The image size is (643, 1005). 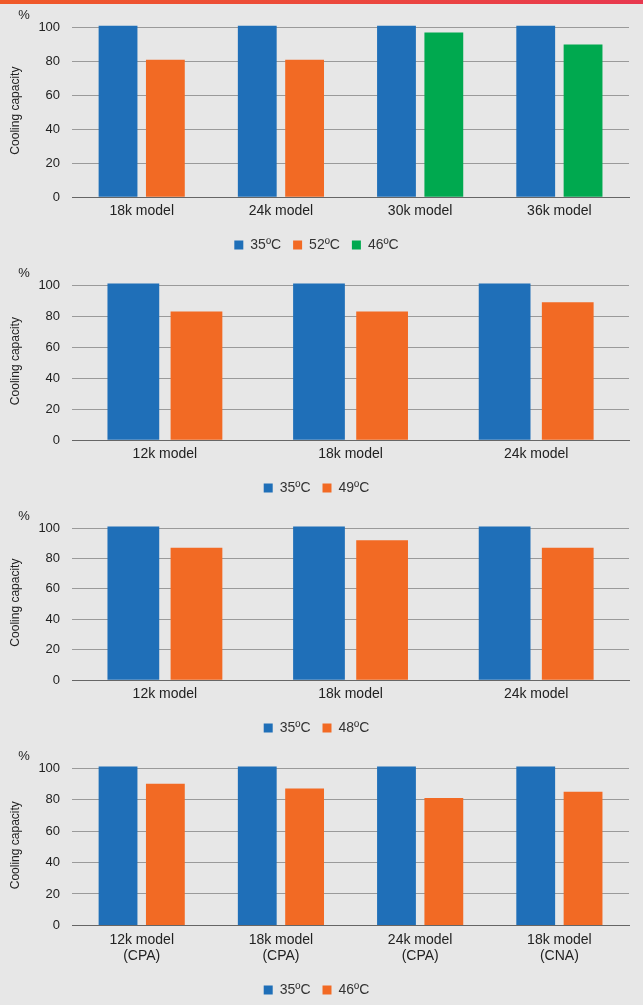 What do you see at coordinates (141, 947) in the screenshot?
I see `x-tick-label: 12k model (CPA)` at bounding box center [141, 947].